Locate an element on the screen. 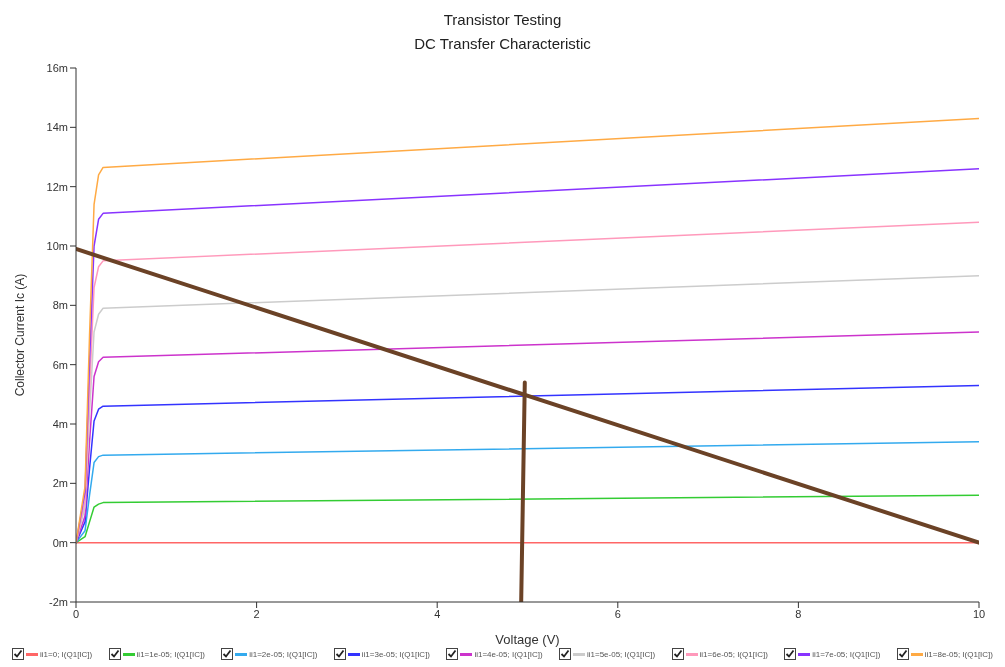 The image size is (1005, 667). y-tick-label: 4m is located at coordinates (60, 423).